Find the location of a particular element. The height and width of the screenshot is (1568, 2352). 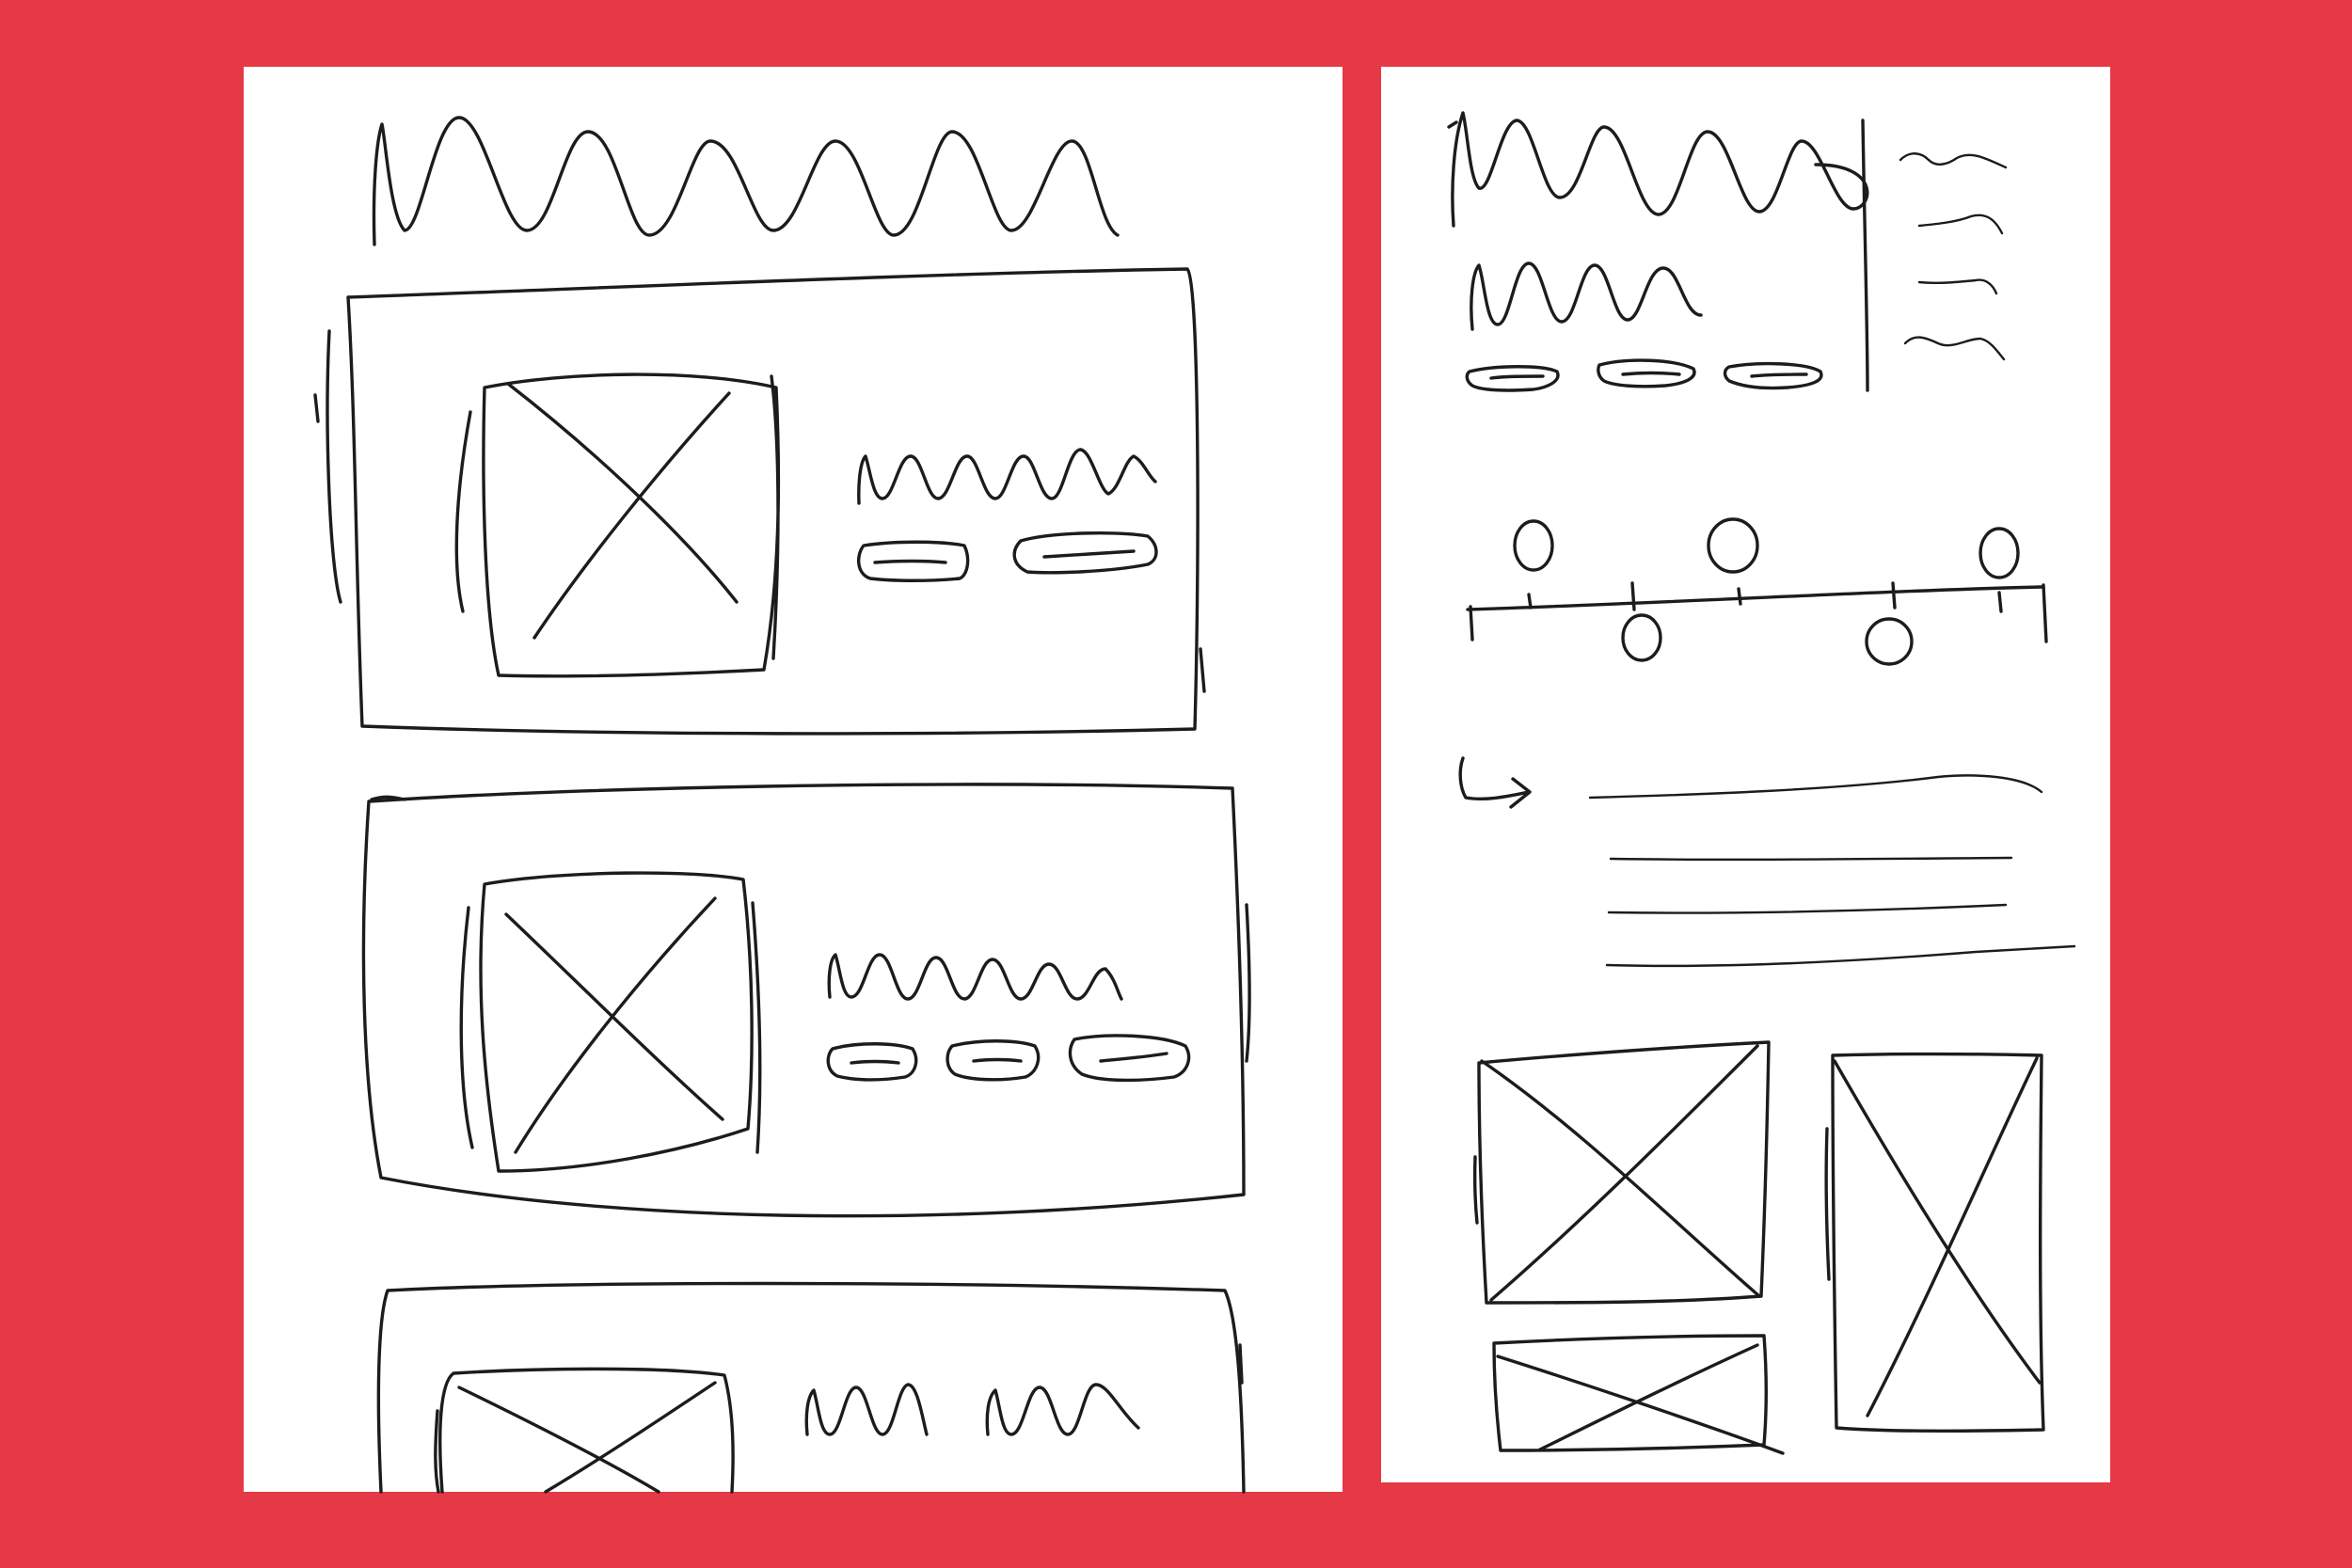

gallery is located at coordinates (1758, 1247).